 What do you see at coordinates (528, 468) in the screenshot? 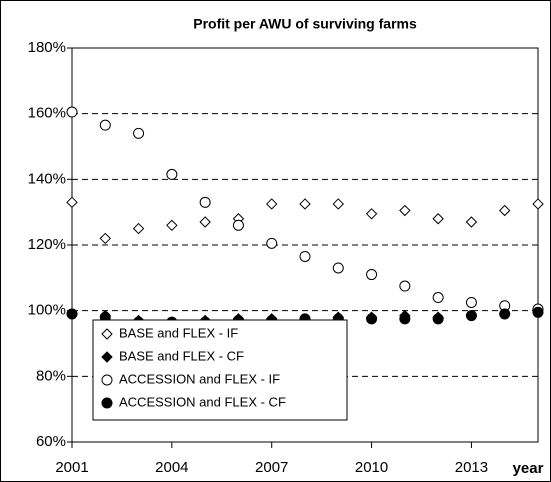
I see `x-axis-label: year` at bounding box center [528, 468].